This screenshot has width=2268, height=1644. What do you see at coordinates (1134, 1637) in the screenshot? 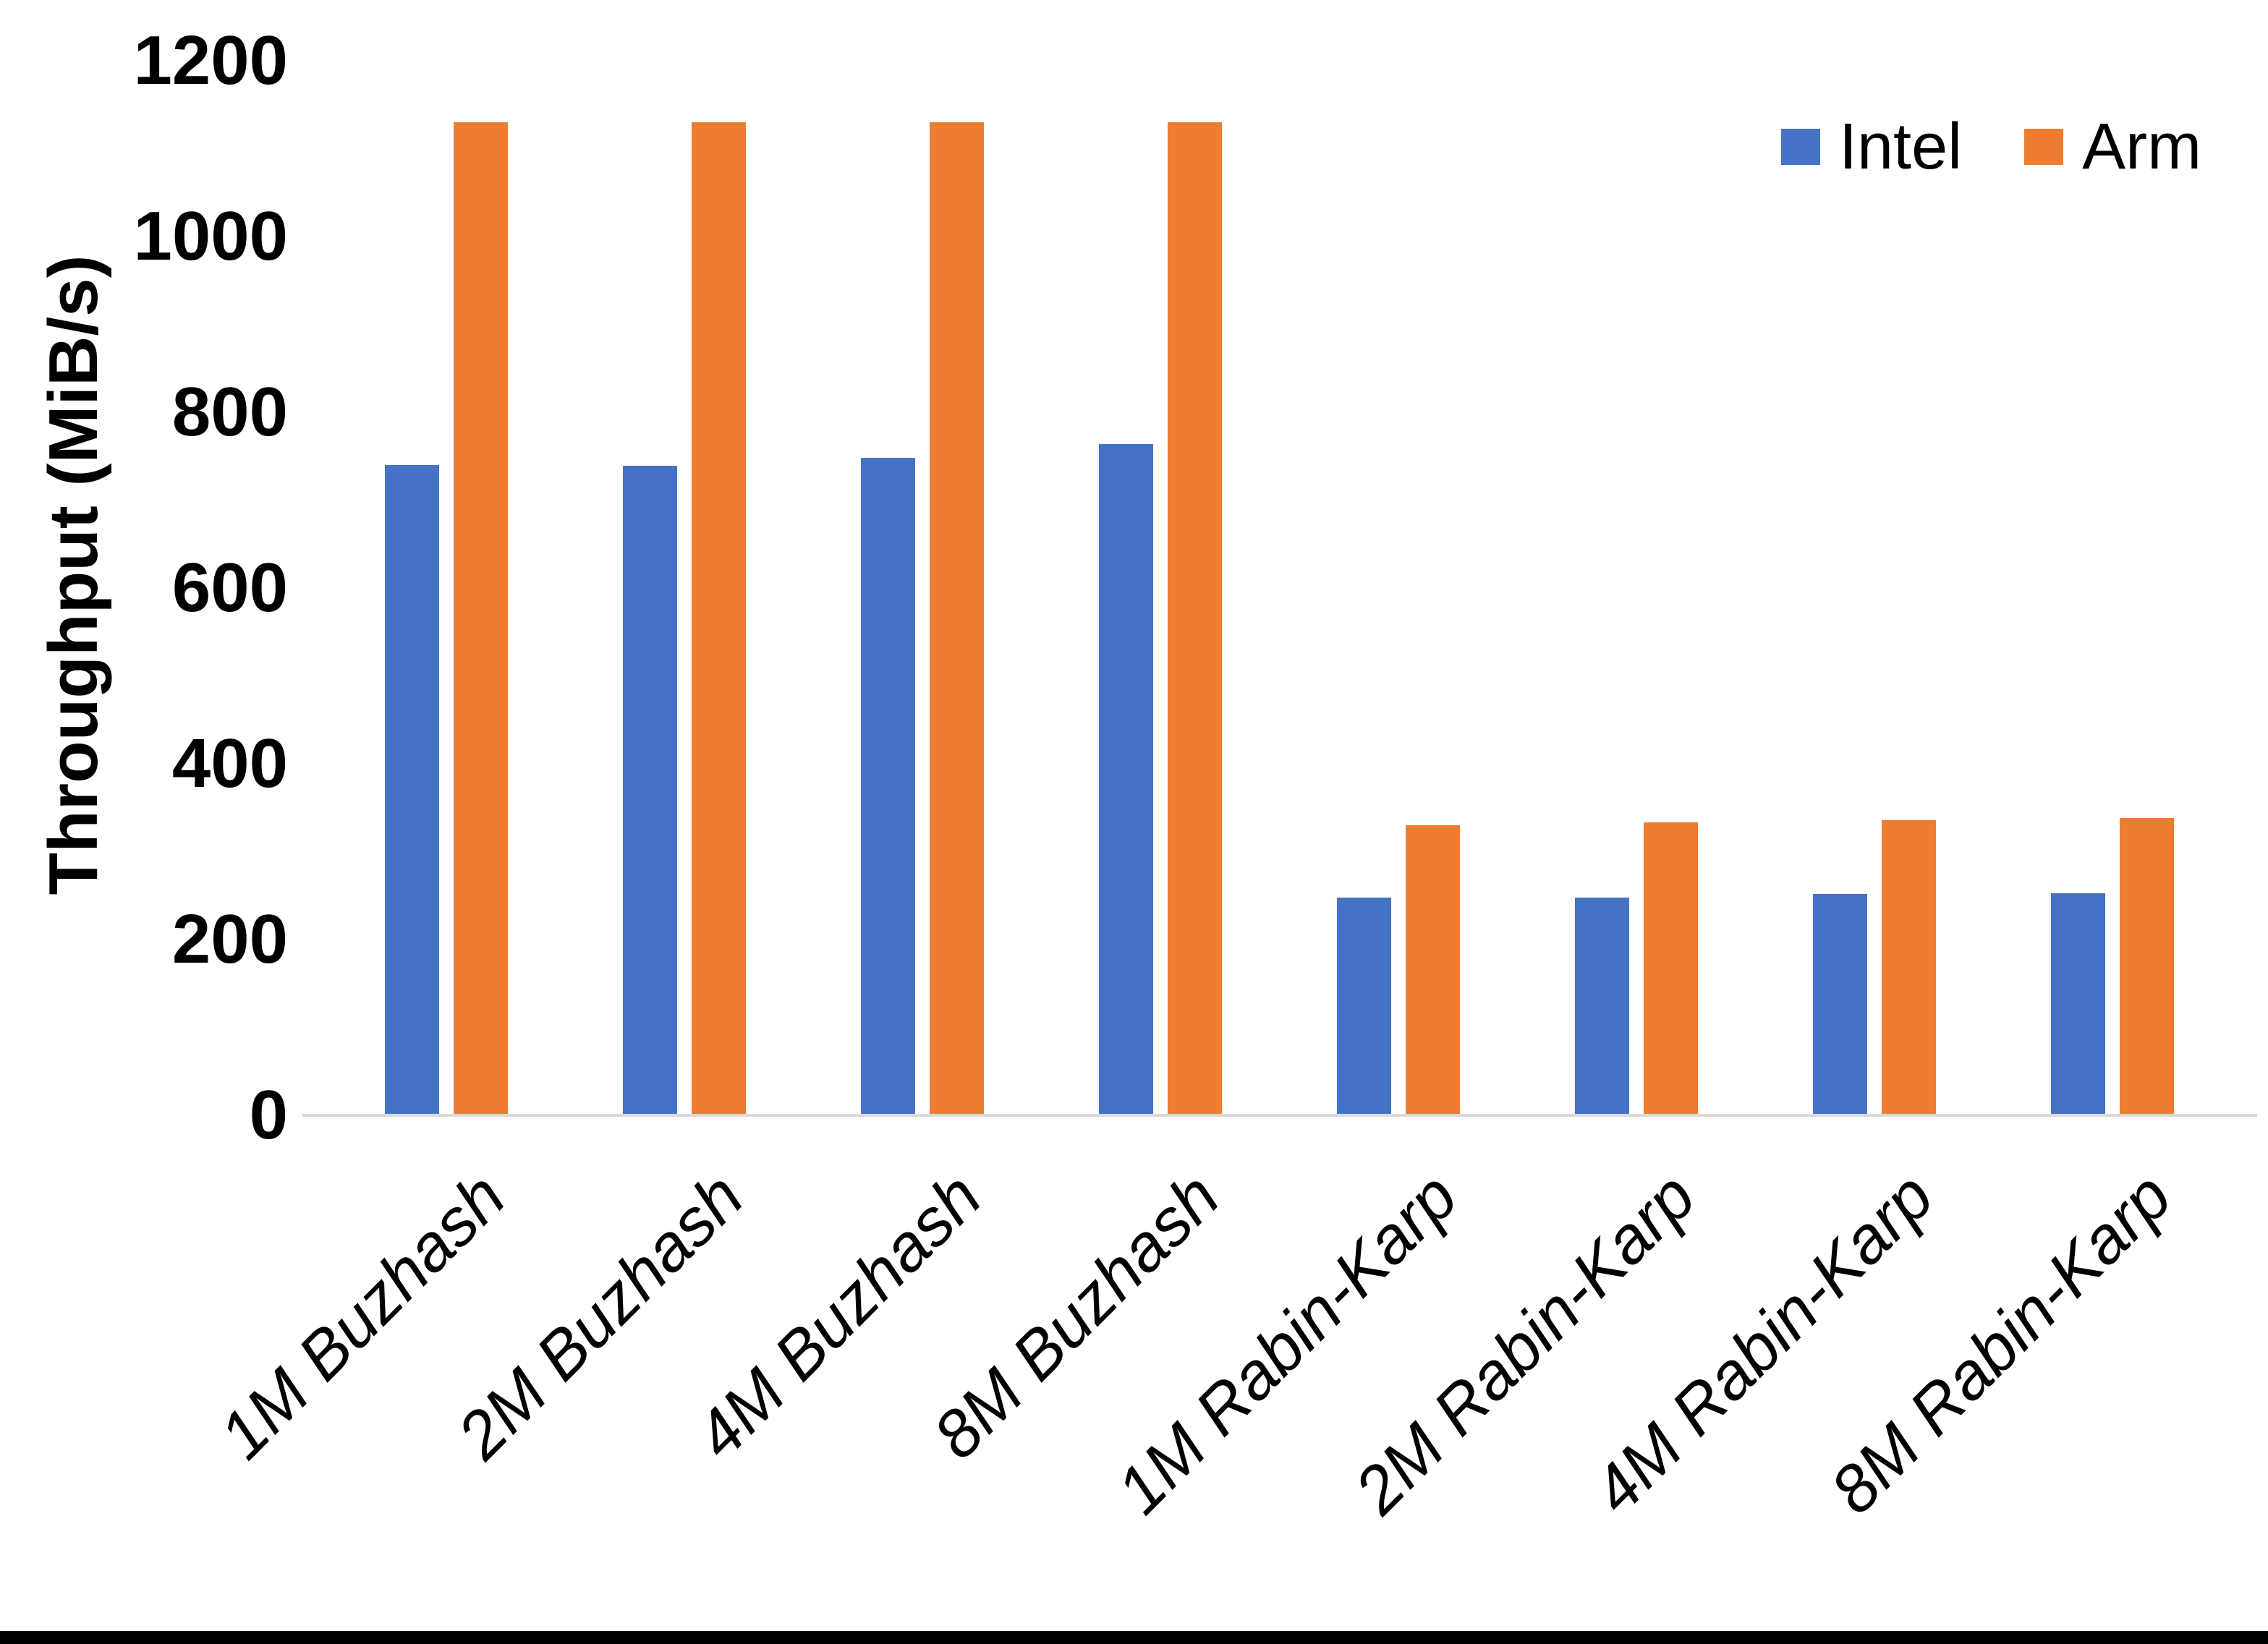
I see `bottom-border-bar` at bounding box center [1134, 1637].